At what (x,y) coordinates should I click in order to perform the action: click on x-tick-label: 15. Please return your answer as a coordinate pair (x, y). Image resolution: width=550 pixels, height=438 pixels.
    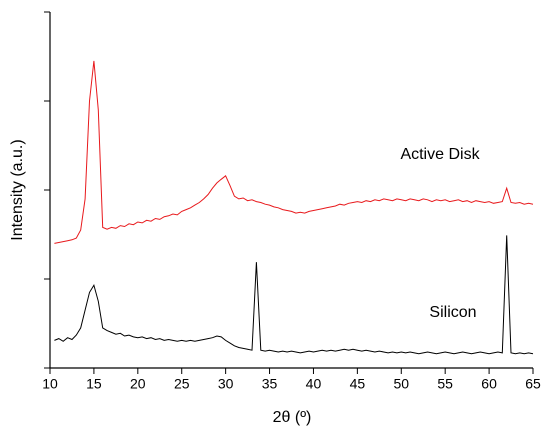
    Looking at the image, I should click on (94, 384).